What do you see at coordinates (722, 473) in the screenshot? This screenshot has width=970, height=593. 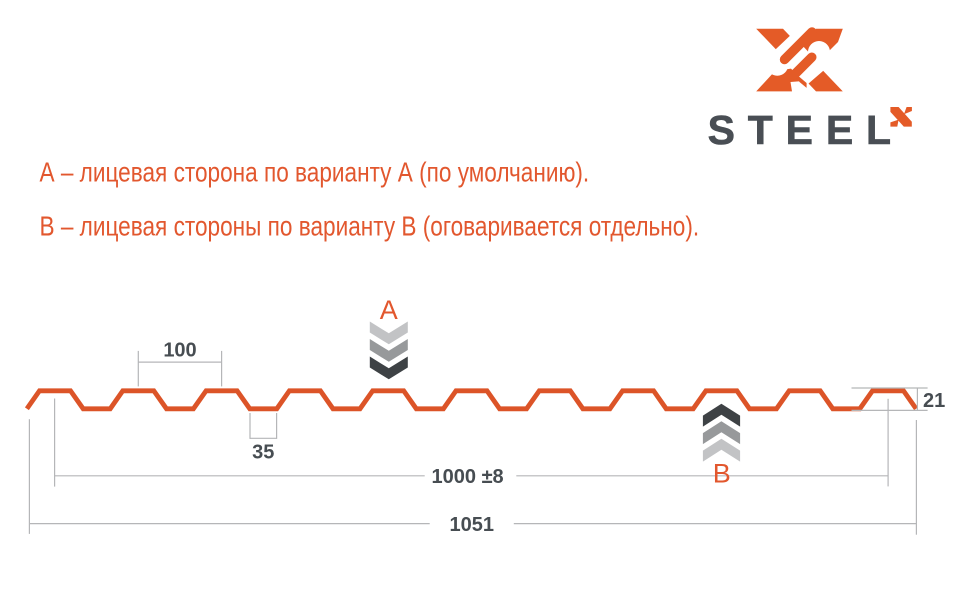 I see `svg-text: В` at bounding box center [722, 473].